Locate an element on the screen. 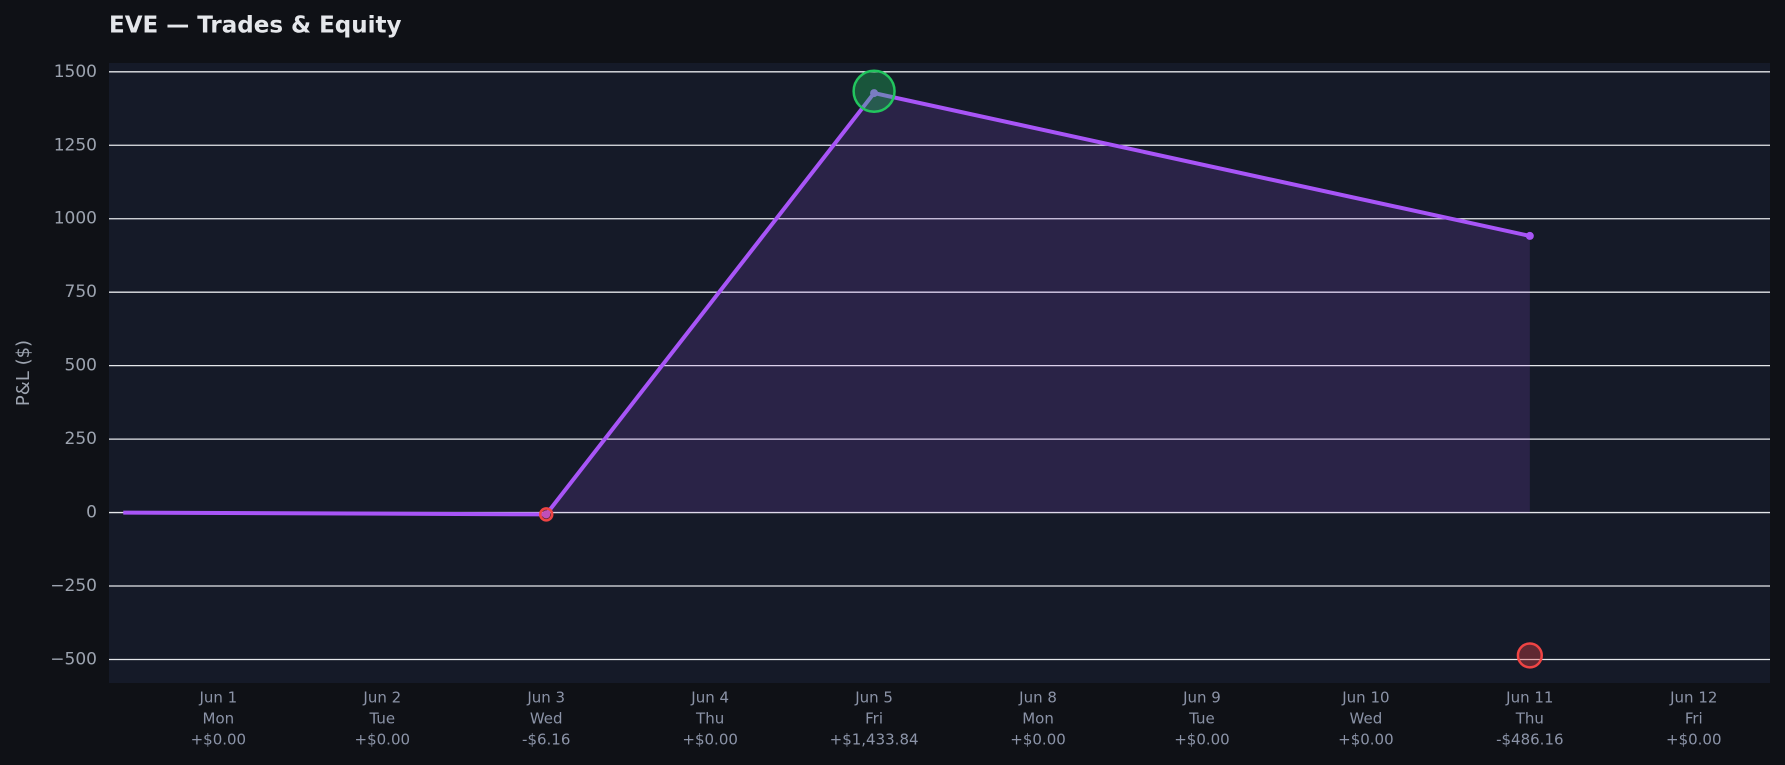 The width and height of the screenshot is (1785, 765). x-tick-label: Jun 12 is located at coordinates (1693, 698).